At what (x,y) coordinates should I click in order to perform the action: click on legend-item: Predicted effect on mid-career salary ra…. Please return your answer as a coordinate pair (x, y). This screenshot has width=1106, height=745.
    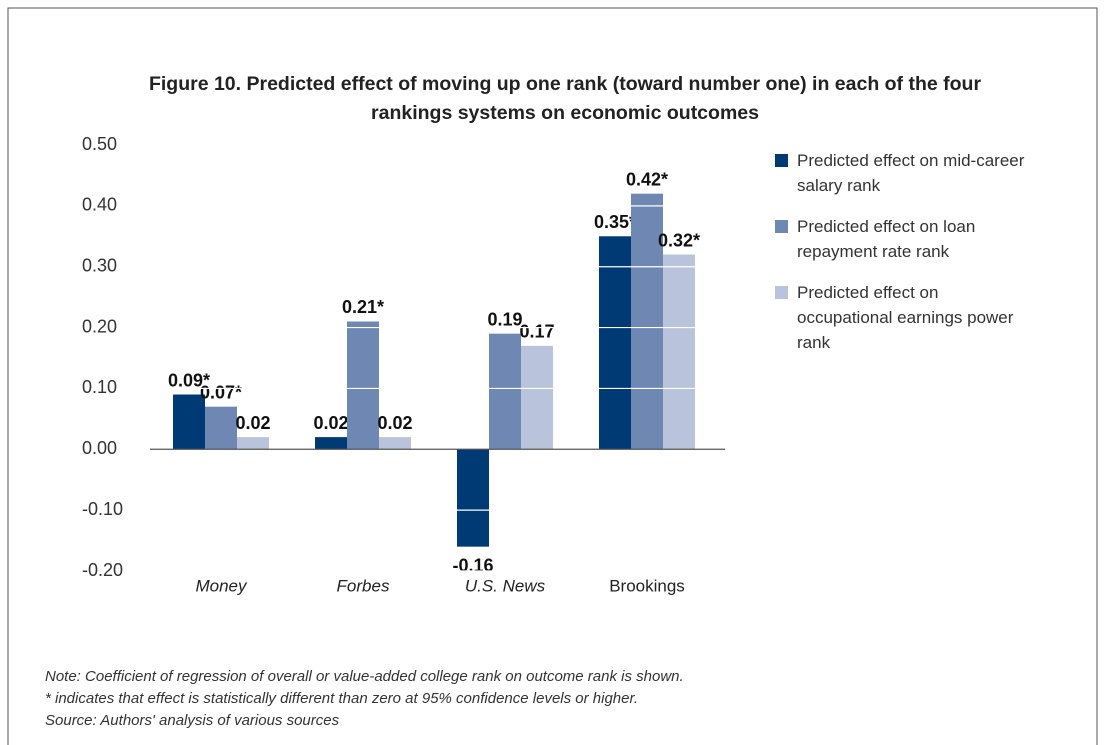
    Looking at the image, I should click on (900, 173).